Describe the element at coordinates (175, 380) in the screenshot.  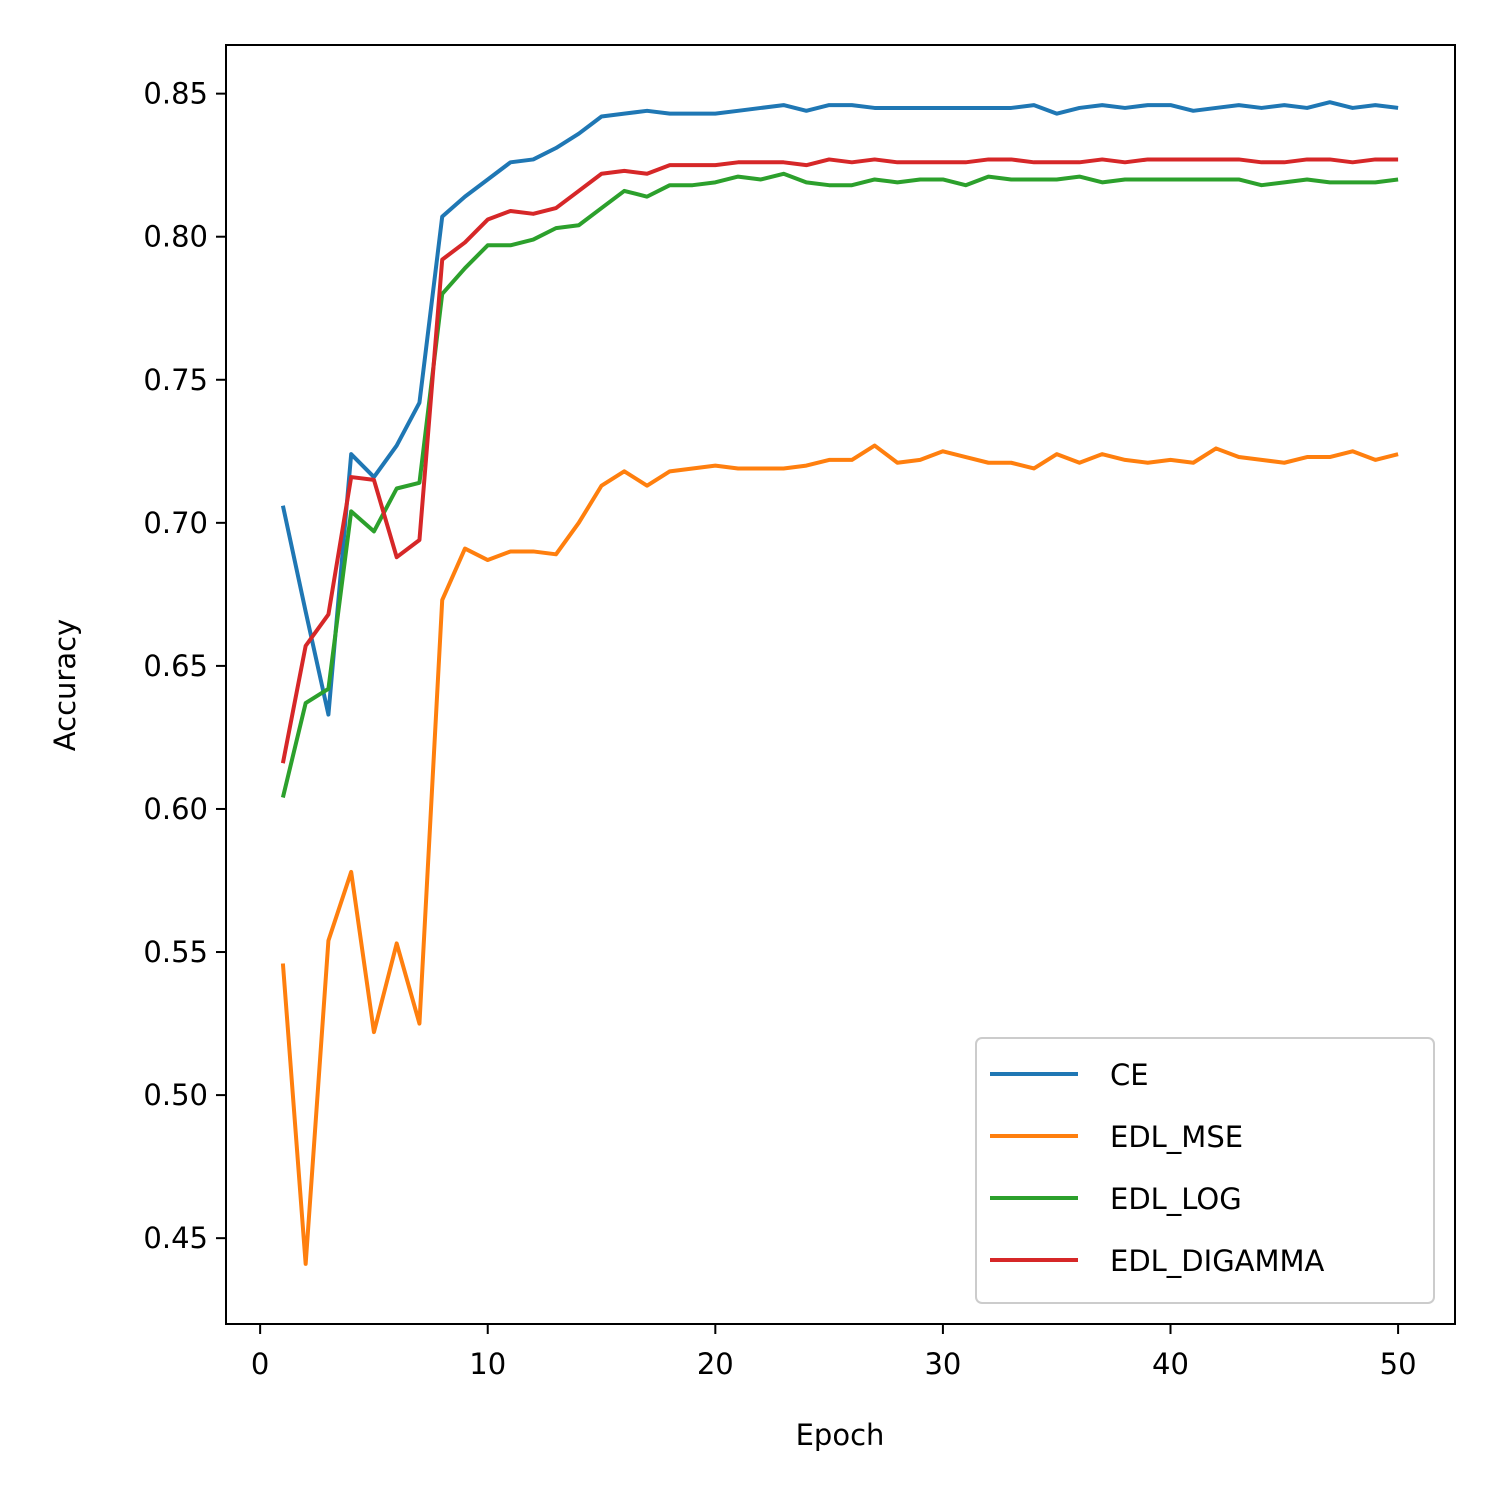
I see `y-tick-label: 0.75` at that location.